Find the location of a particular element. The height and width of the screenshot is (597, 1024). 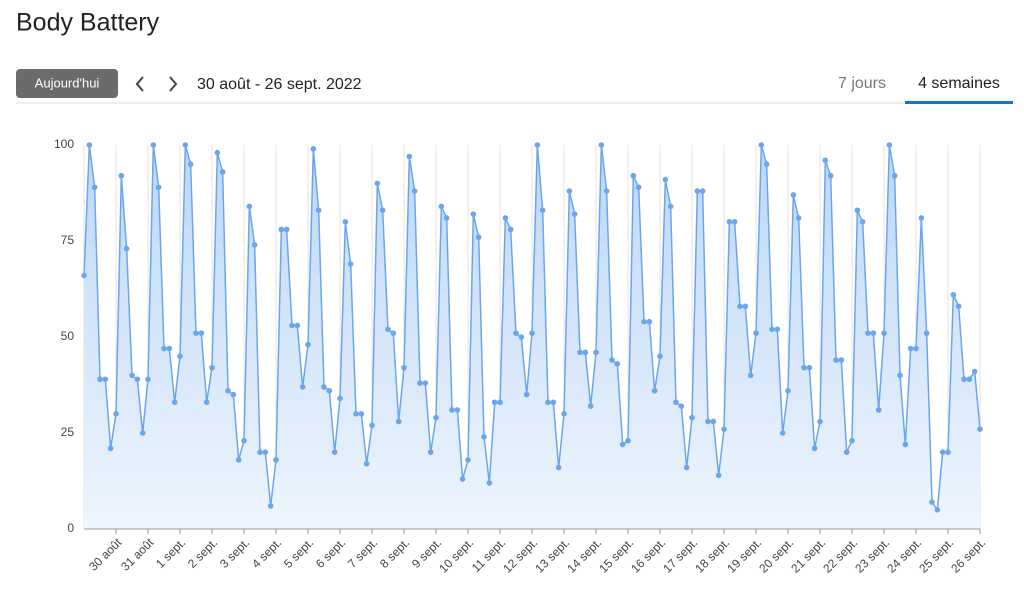

x-tick-label: 19 sept. is located at coordinates (744, 555).